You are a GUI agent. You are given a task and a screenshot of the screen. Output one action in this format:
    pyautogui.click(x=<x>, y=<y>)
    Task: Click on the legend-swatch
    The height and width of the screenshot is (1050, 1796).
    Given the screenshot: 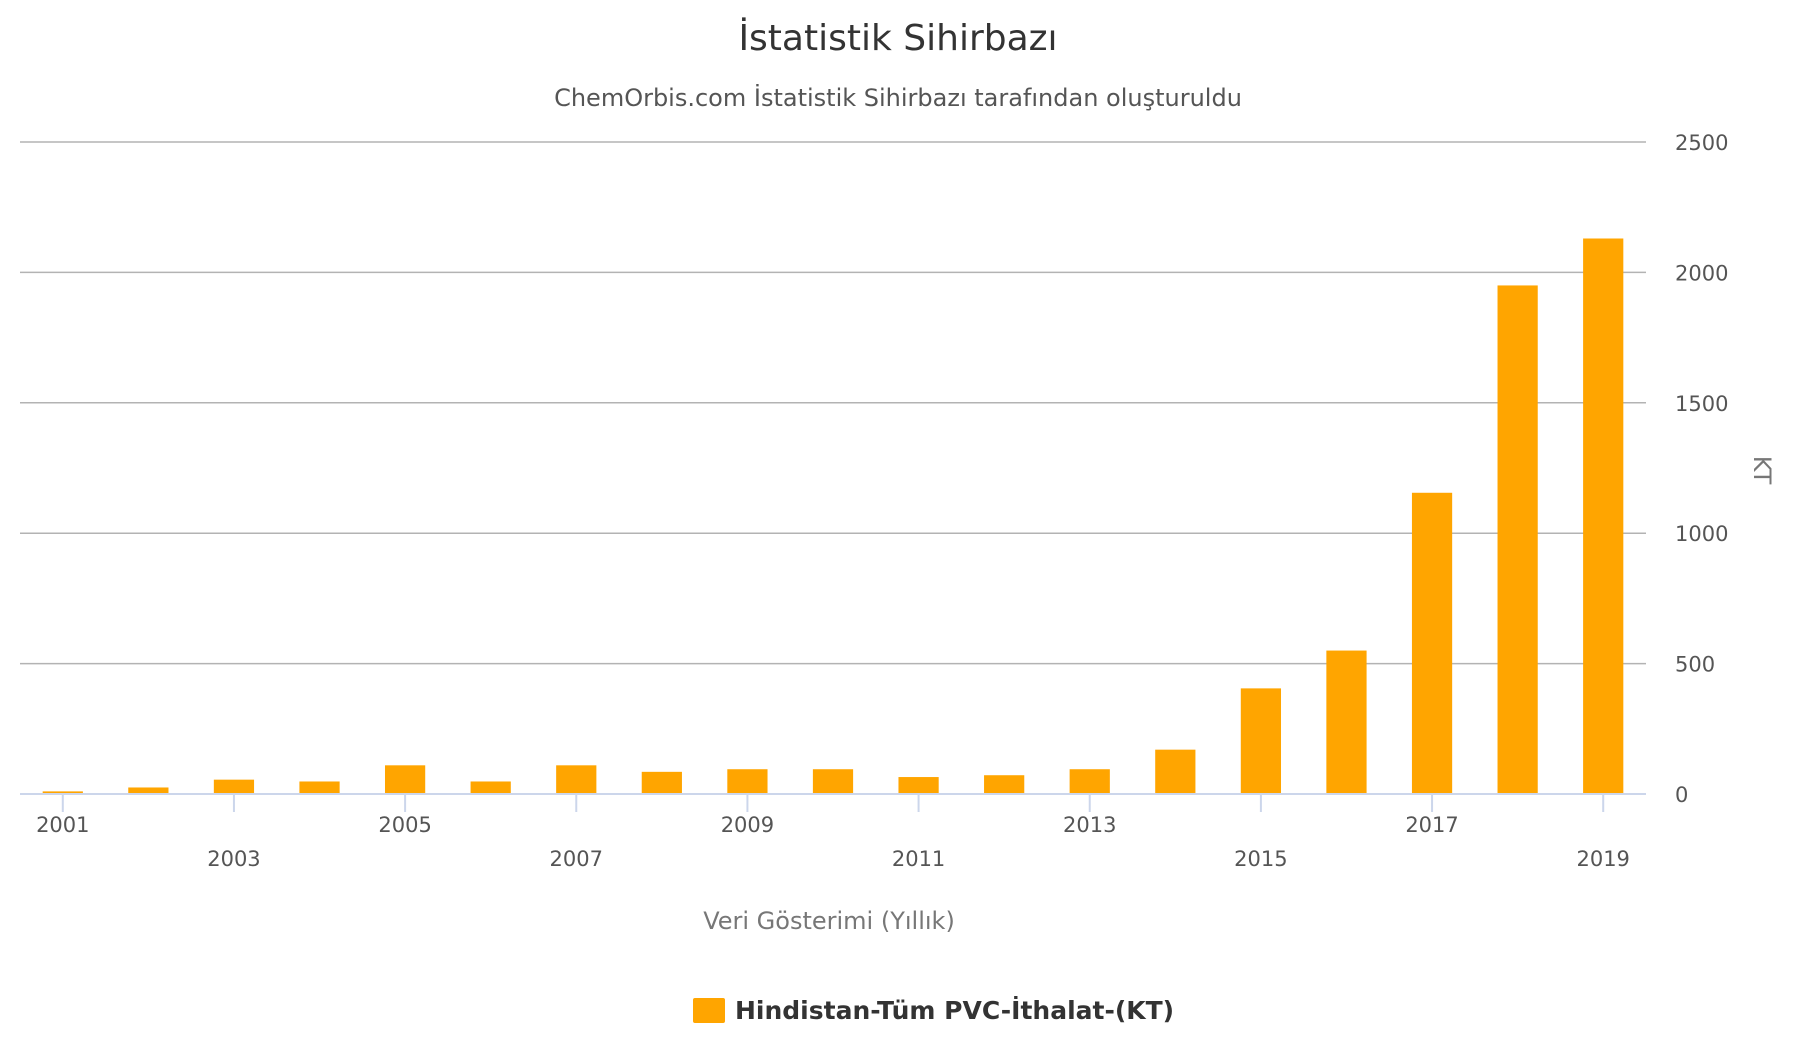 What is the action you would take?
    pyautogui.click(x=709, y=1010)
    